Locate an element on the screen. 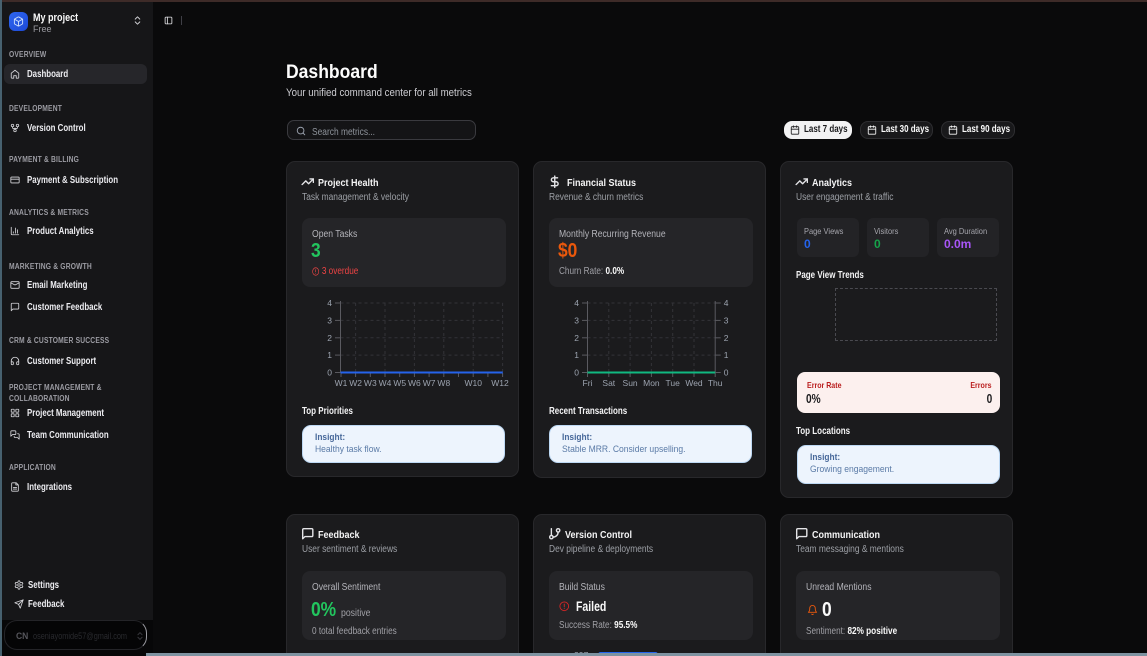  svg-text: Thu is located at coordinates (715, 383).